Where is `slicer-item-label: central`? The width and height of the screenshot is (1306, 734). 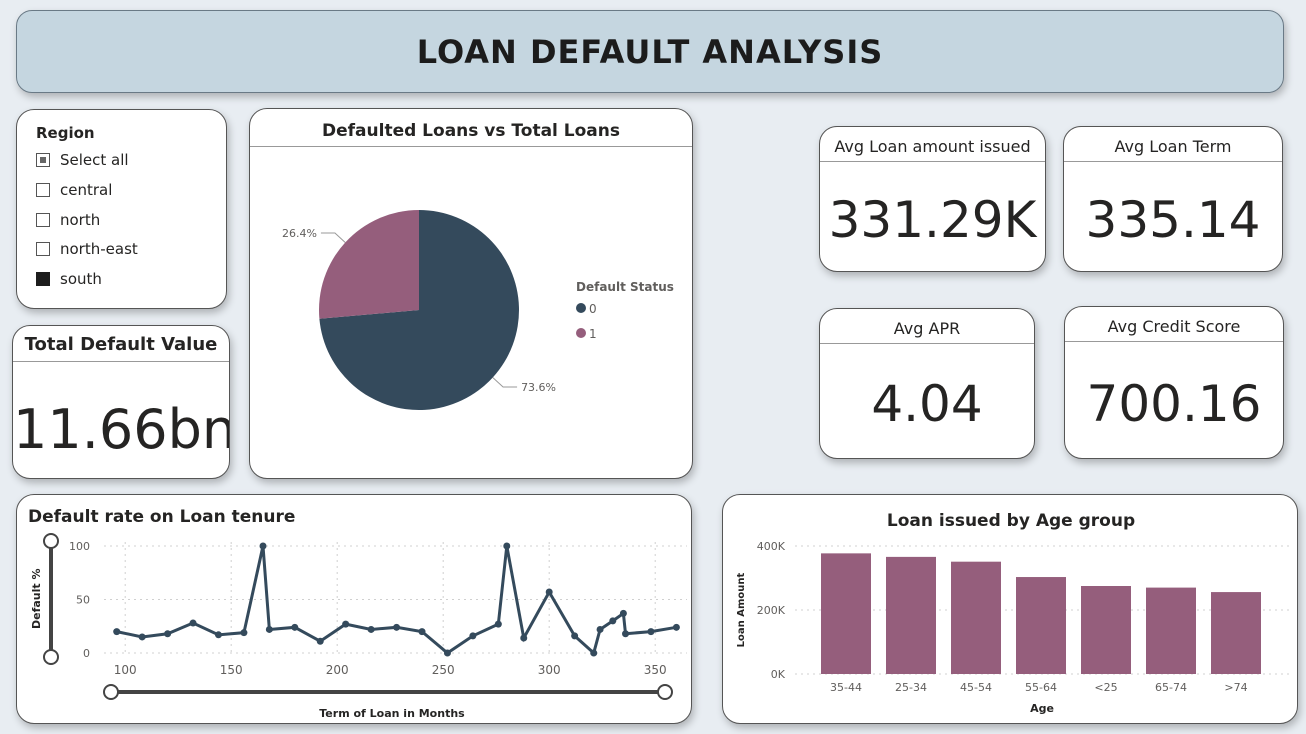
slicer-item-label: central is located at coordinates (86, 190).